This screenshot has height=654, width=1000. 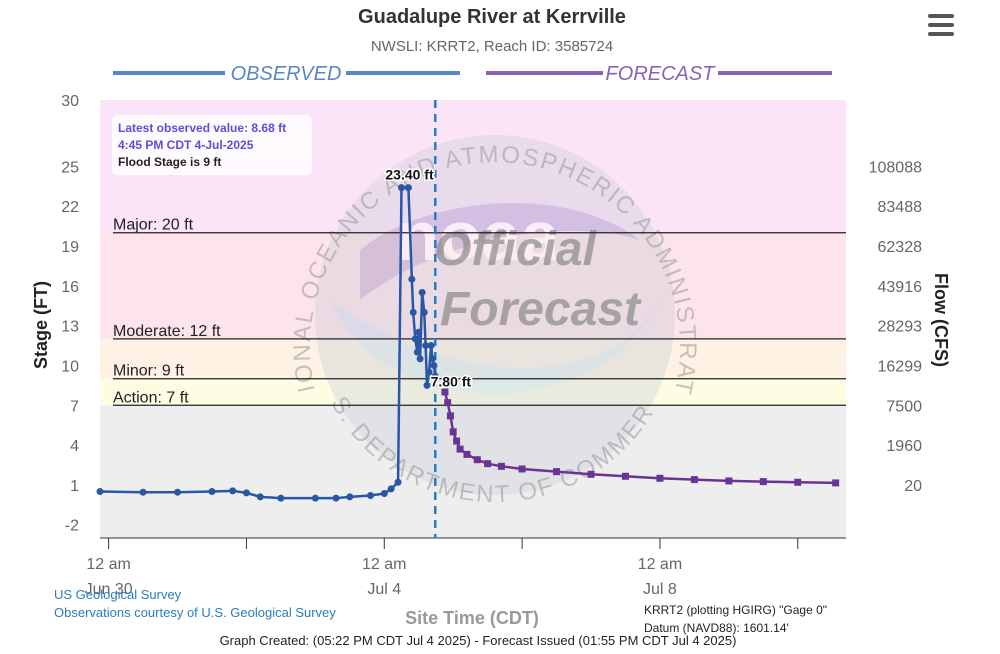 What do you see at coordinates (41, 325) in the screenshot?
I see `y-axis-title: Stage (FT)` at bounding box center [41, 325].